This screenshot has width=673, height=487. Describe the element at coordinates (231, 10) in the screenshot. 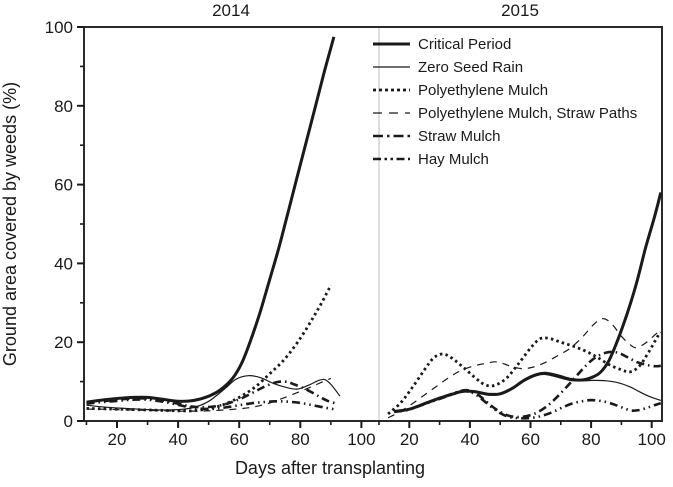

I see `panel-title-2014: 2014` at that location.